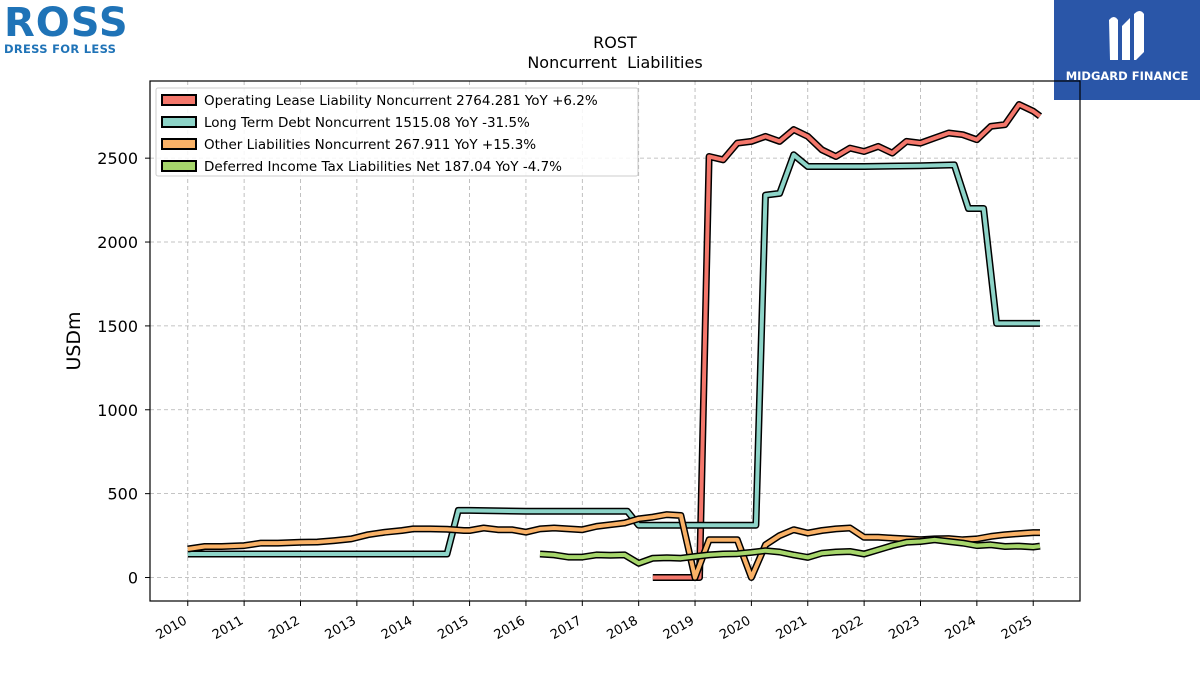  I want to click on chart-title: ROST, so click(615, 42).